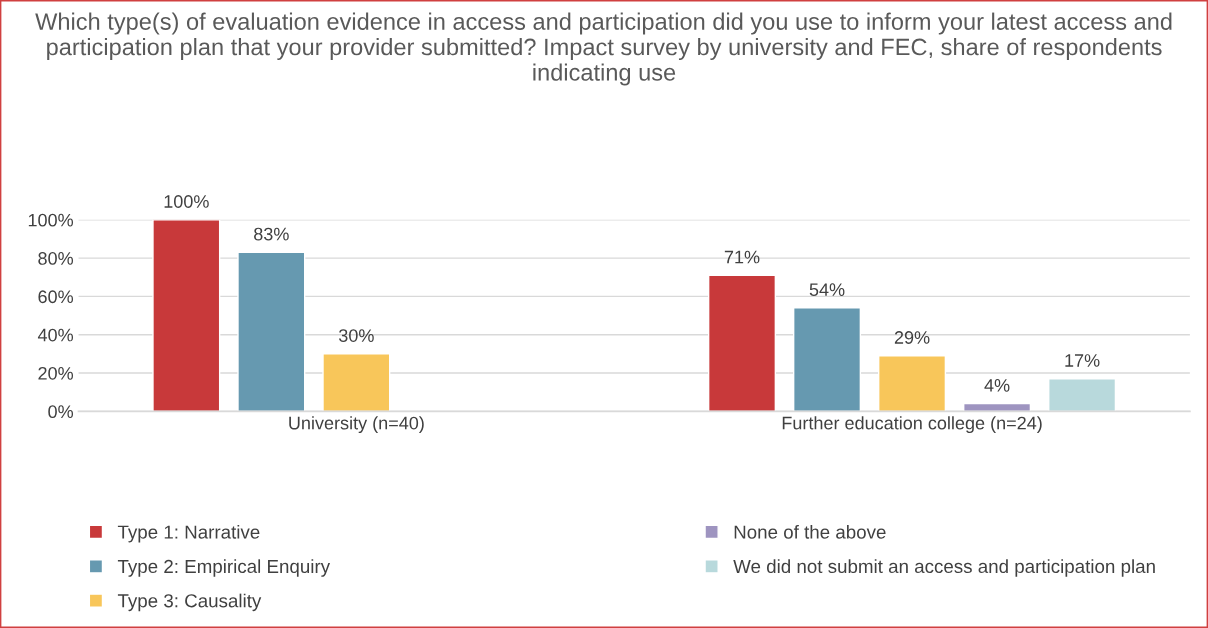 This screenshot has width=1208, height=628. Describe the element at coordinates (356, 335) in the screenshot. I see `text: 30%` at that location.